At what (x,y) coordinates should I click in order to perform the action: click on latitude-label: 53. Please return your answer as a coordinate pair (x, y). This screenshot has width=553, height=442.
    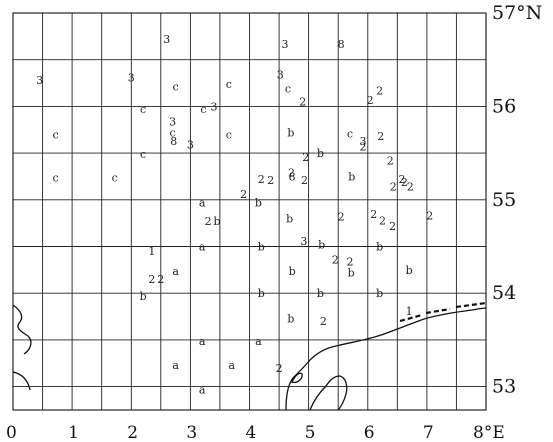
    Looking at the image, I should click on (504, 387).